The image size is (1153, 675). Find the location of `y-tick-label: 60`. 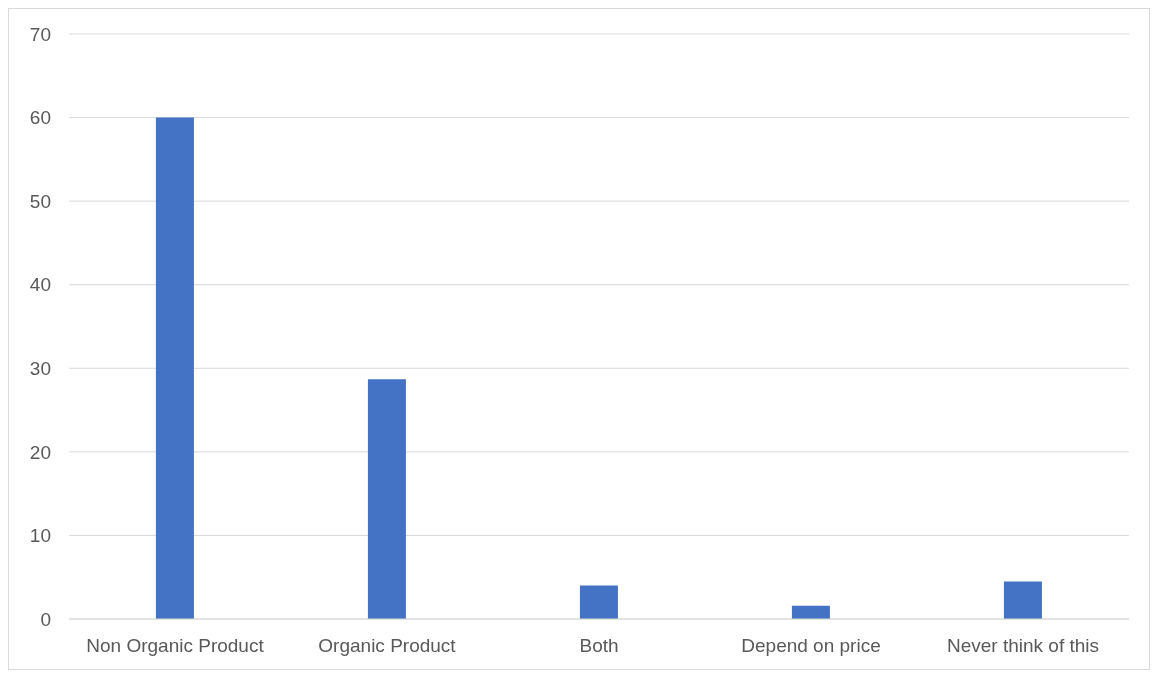

y-tick-label: 60 is located at coordinates (40, 118).